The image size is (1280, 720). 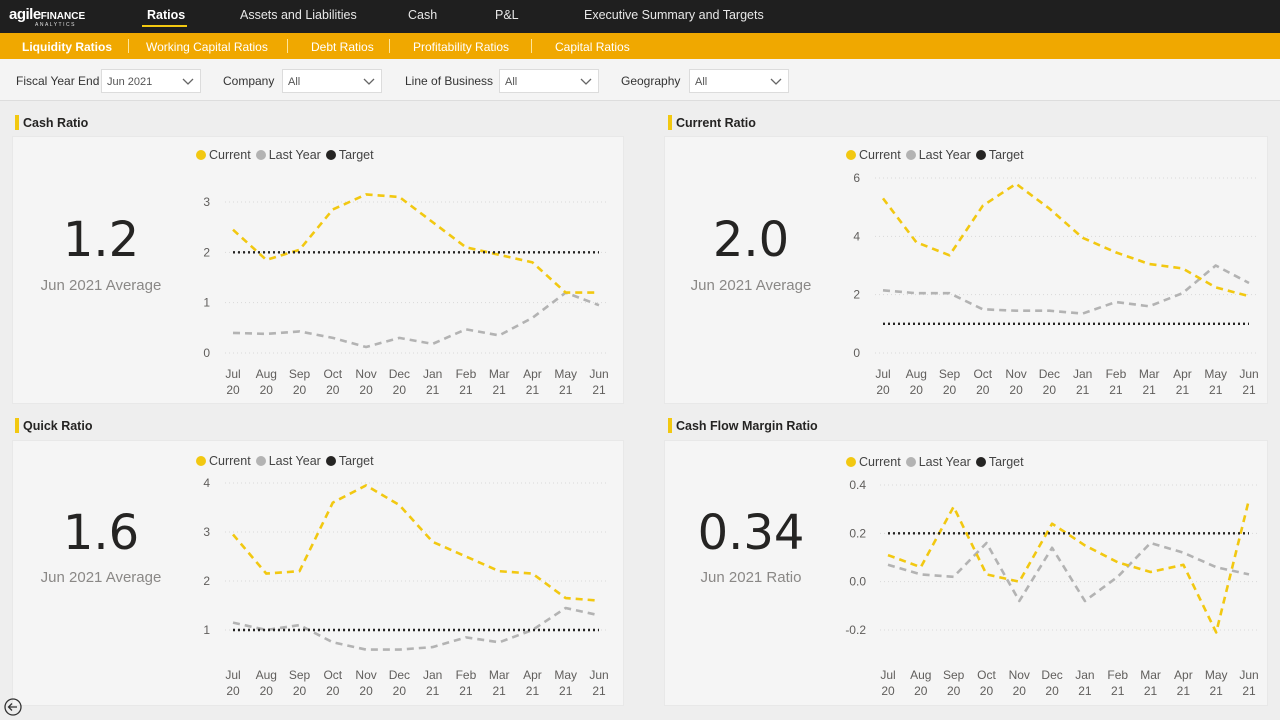 I want to click on nav-tab-ratios: Ratios, so click(x=166, y=15).